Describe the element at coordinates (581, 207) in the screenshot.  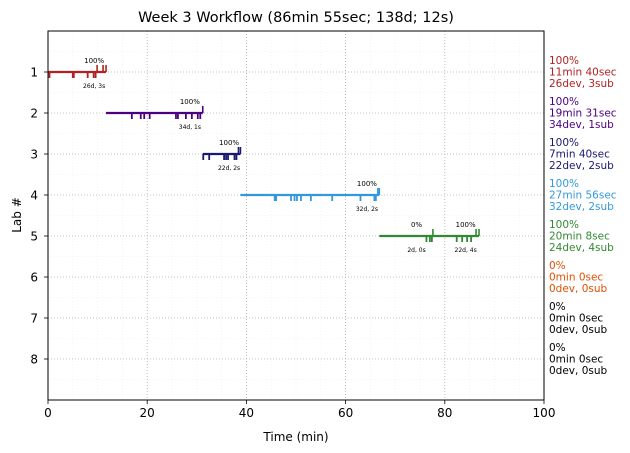
I see `lab-4-summary-line: 32dev, 2sub` at that location.